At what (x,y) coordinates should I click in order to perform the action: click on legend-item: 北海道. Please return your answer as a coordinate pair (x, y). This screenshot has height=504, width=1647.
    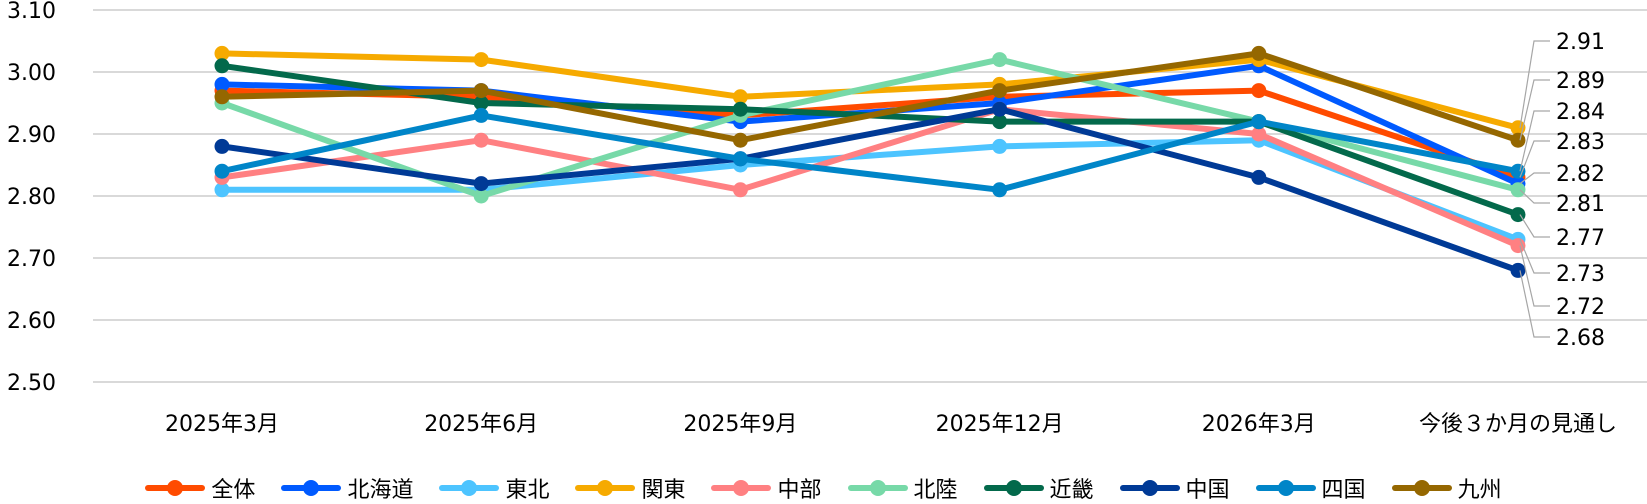
    Looking at the image, I should click on (347, 488).